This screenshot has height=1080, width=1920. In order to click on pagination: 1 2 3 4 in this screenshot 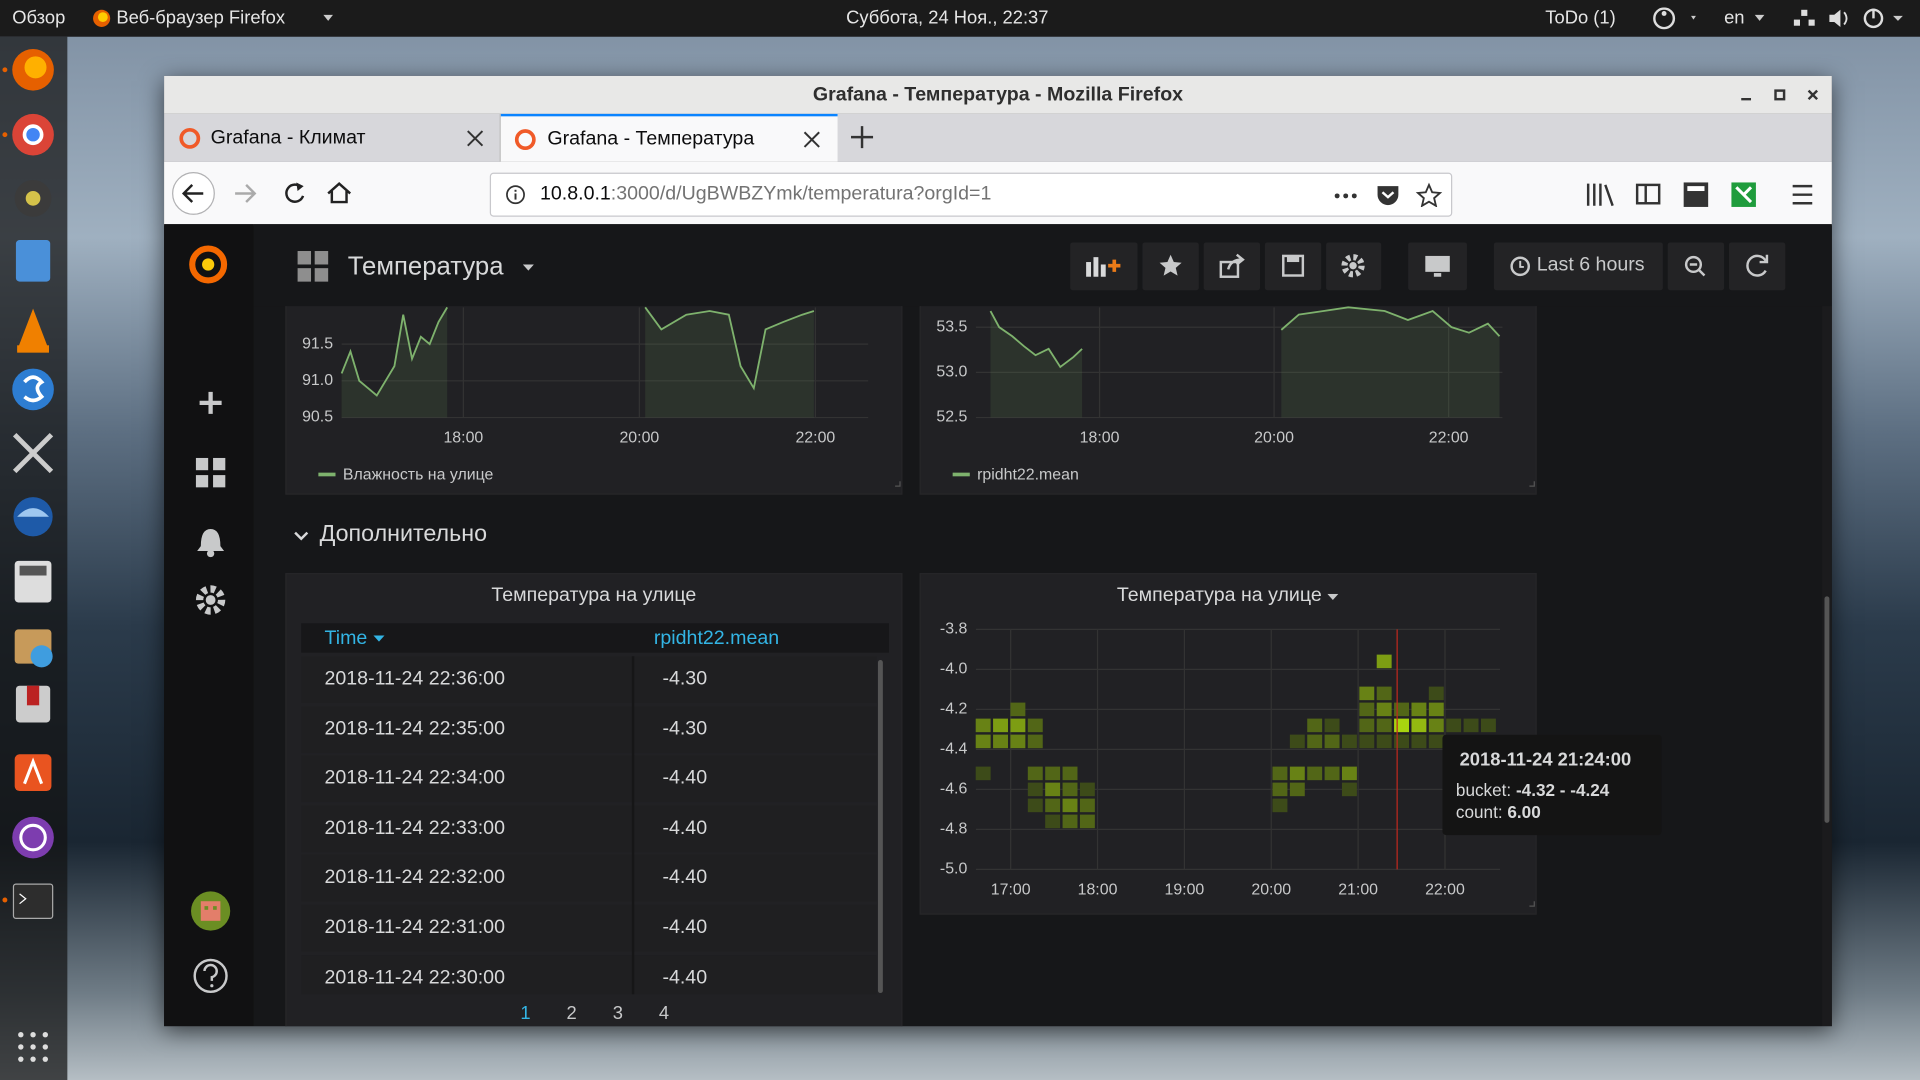, I will do `click(595, 800)`.